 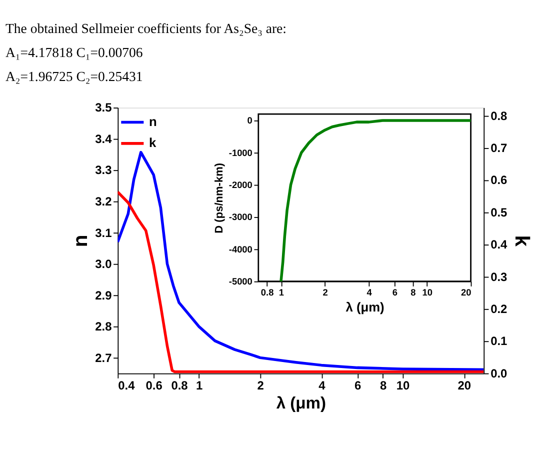 I want to click on text: The obtained Sellmeier coefficients for As₂Se₃ are:, so click(x=146, y=28).